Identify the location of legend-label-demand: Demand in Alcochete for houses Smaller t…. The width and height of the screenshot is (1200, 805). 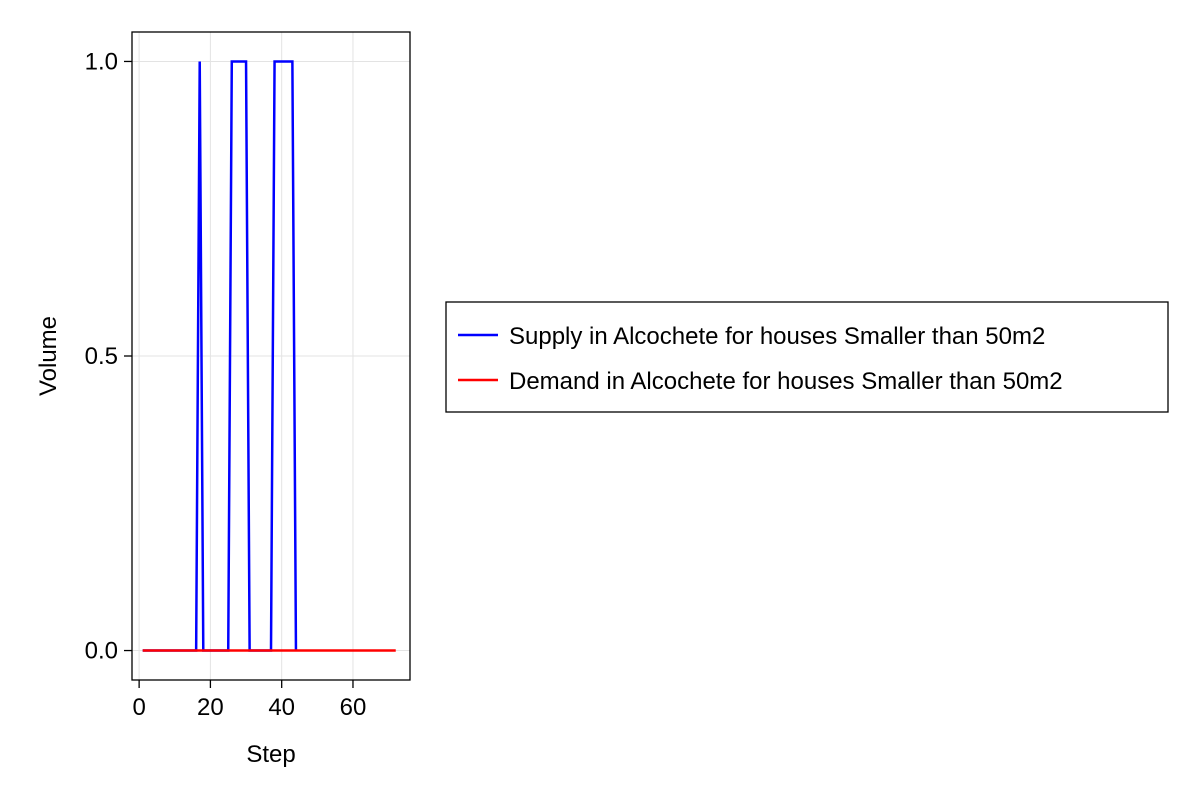
(786, 381).